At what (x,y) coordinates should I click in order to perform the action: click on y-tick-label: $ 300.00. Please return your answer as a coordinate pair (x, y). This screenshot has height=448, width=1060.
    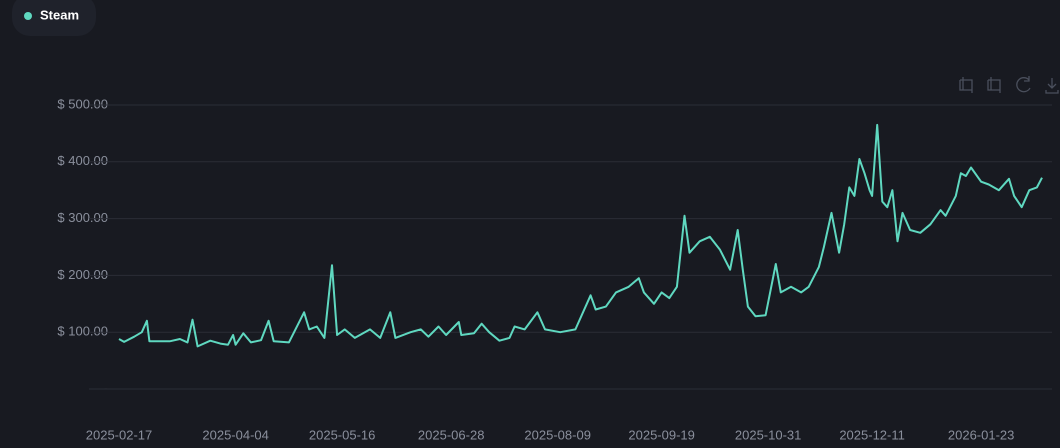
    Looking at the image, I should click on (82, 217).